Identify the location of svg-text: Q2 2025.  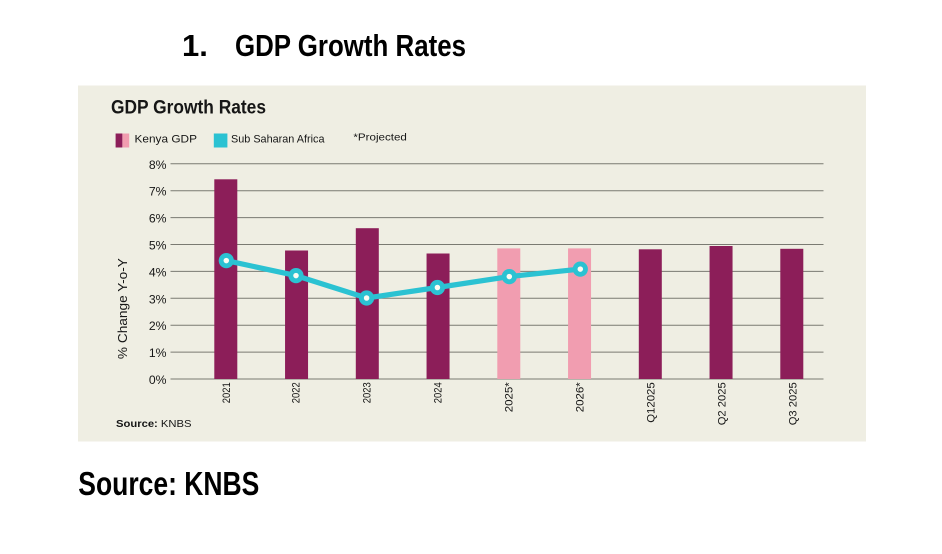
(723, 403).